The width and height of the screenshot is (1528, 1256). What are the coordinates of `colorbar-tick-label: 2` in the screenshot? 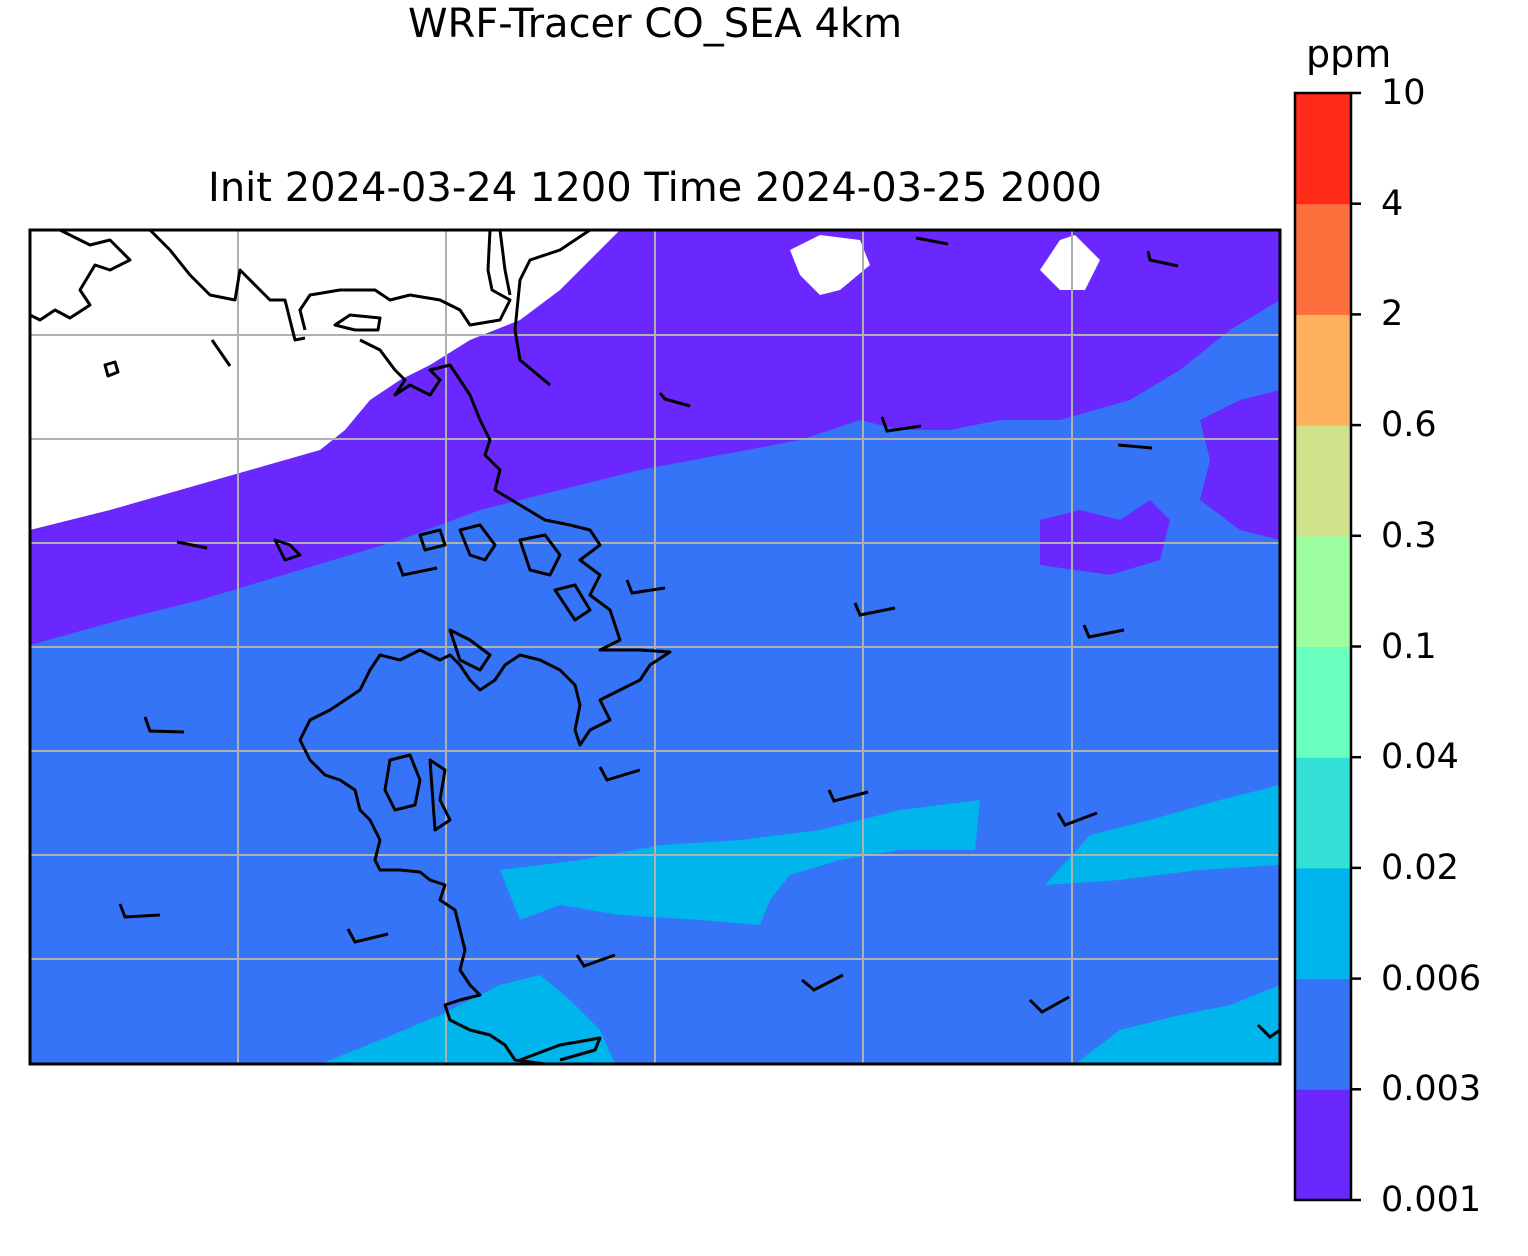 It's located at (1392, 314).